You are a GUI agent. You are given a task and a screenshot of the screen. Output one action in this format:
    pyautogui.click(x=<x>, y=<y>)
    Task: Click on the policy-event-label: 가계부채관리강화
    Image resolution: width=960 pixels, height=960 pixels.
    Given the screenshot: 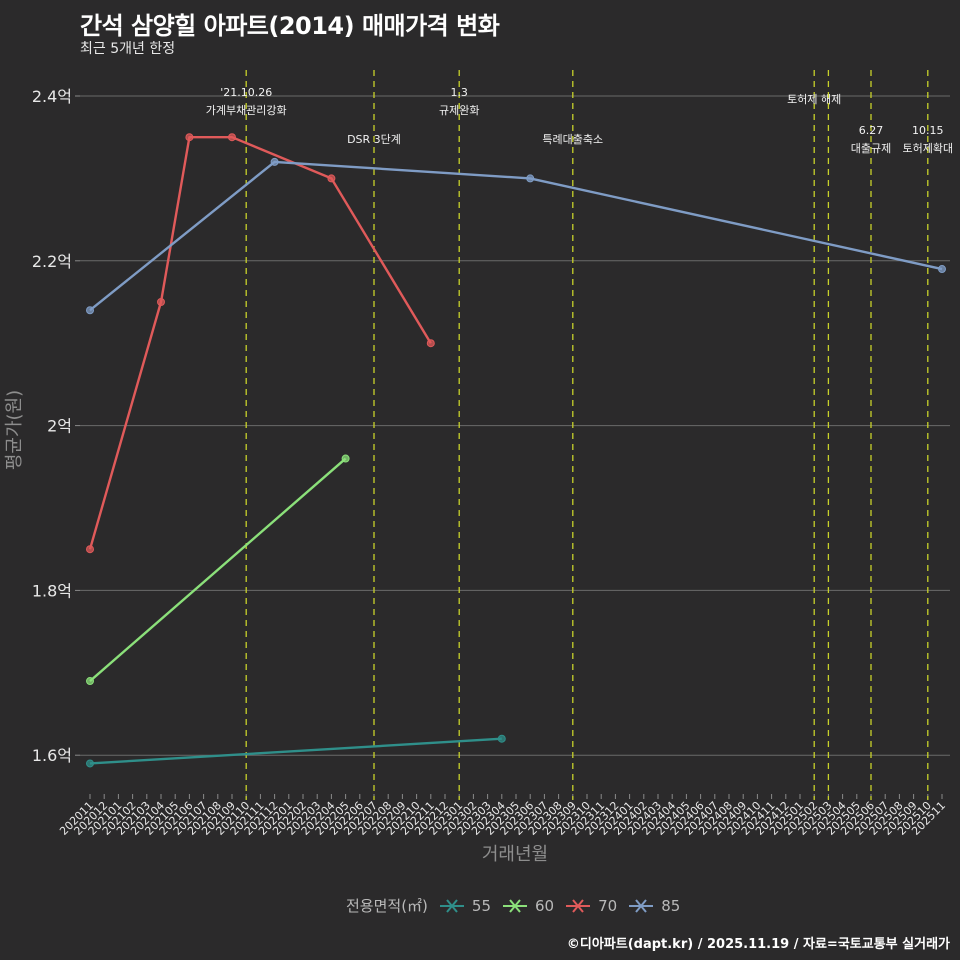 What is the action you would take?
    pyautogui.click(x=246, y=110)
    